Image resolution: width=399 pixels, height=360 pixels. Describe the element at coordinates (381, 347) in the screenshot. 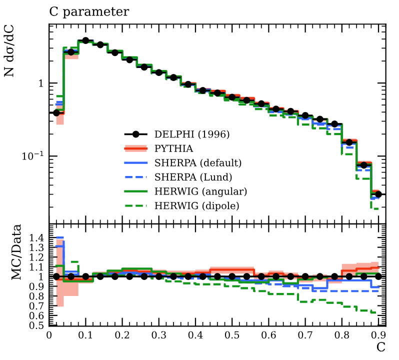

I see `x-axis-title: C` at that location.